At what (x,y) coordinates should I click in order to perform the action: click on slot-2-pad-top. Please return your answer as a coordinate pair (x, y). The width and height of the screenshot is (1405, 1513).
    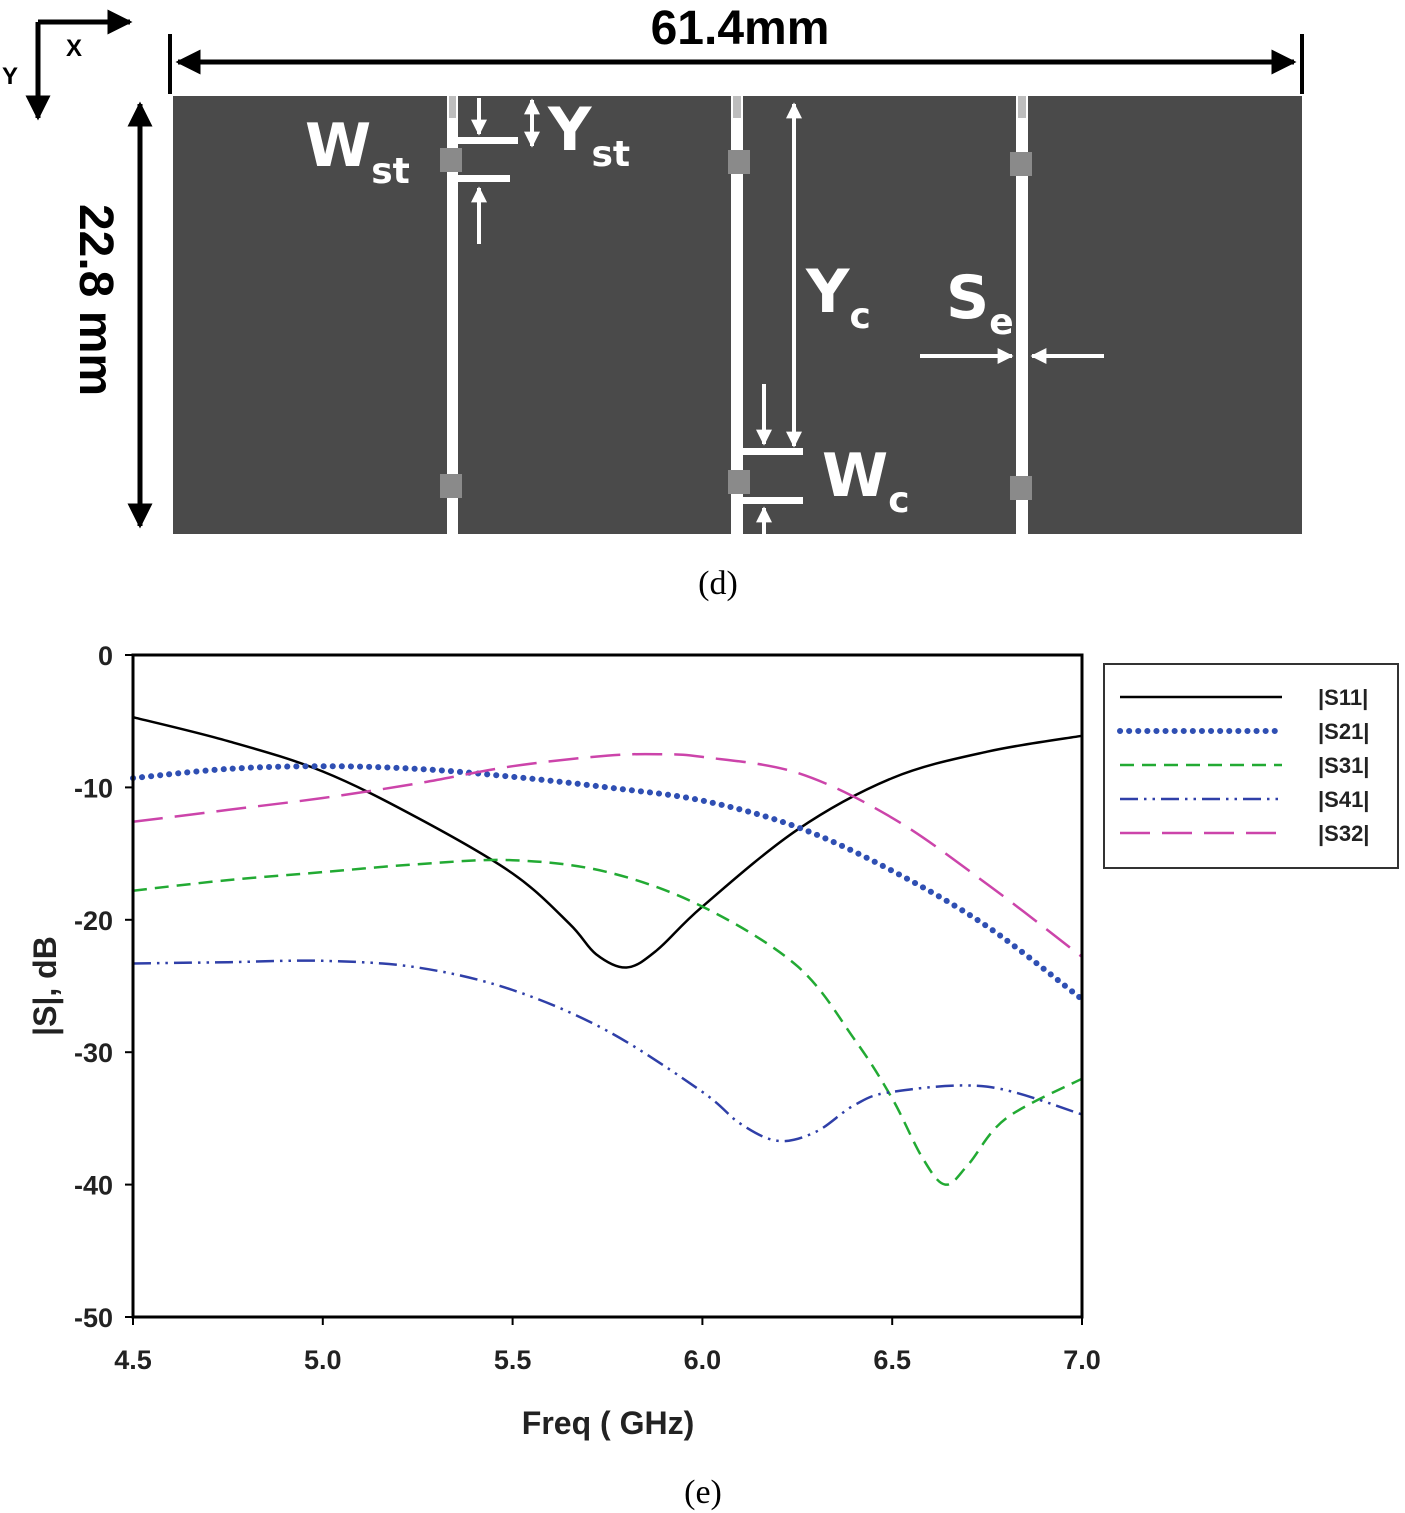
    Looking at the image, I should click on (739, 162).